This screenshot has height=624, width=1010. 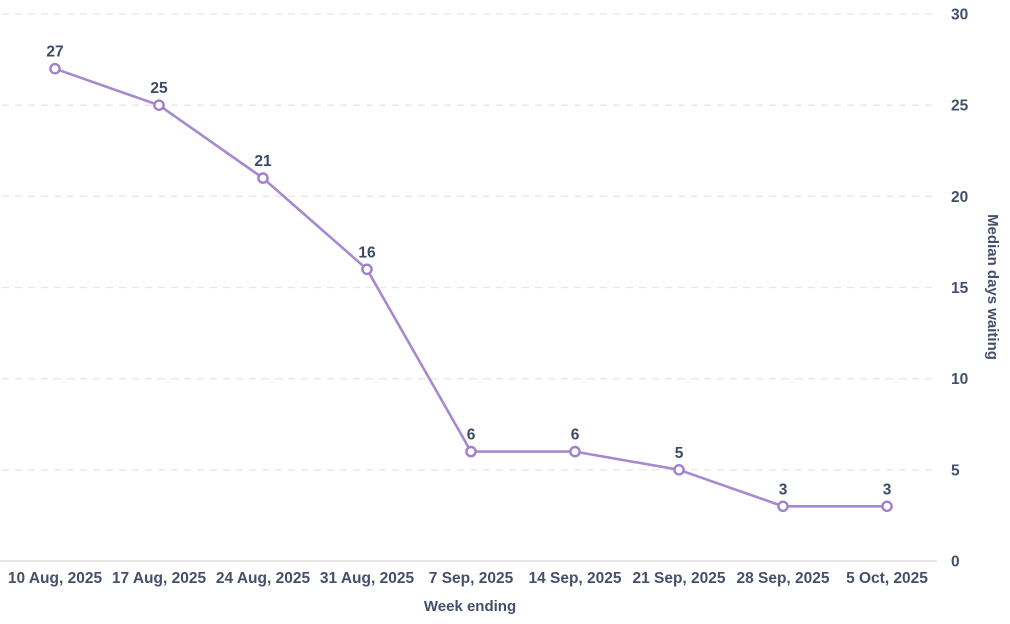 I want to click on x-axis-title: Week ending, so click(x=470, y=606).